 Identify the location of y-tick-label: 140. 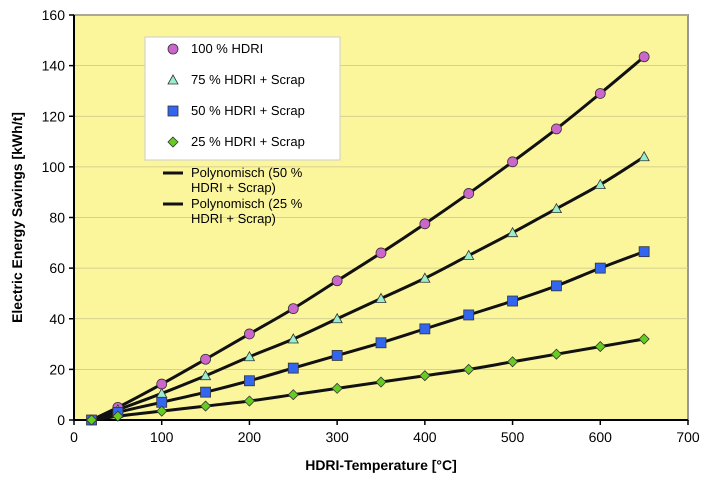
(54, 66).